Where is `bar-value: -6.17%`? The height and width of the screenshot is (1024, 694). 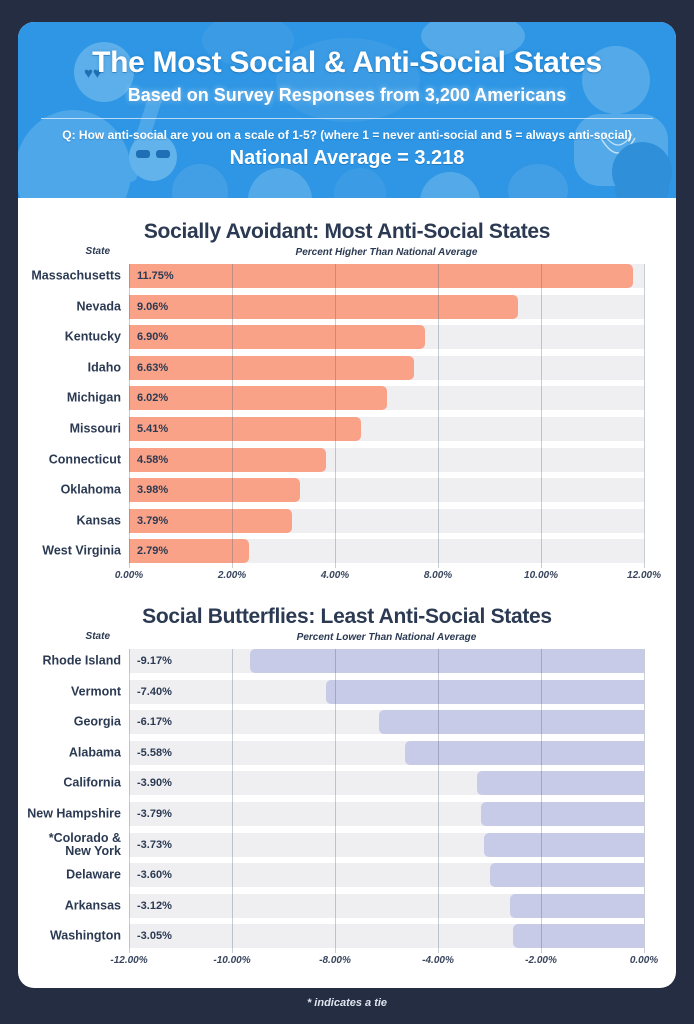 bar-value: -6.17% is located at coordinates (154, 722).